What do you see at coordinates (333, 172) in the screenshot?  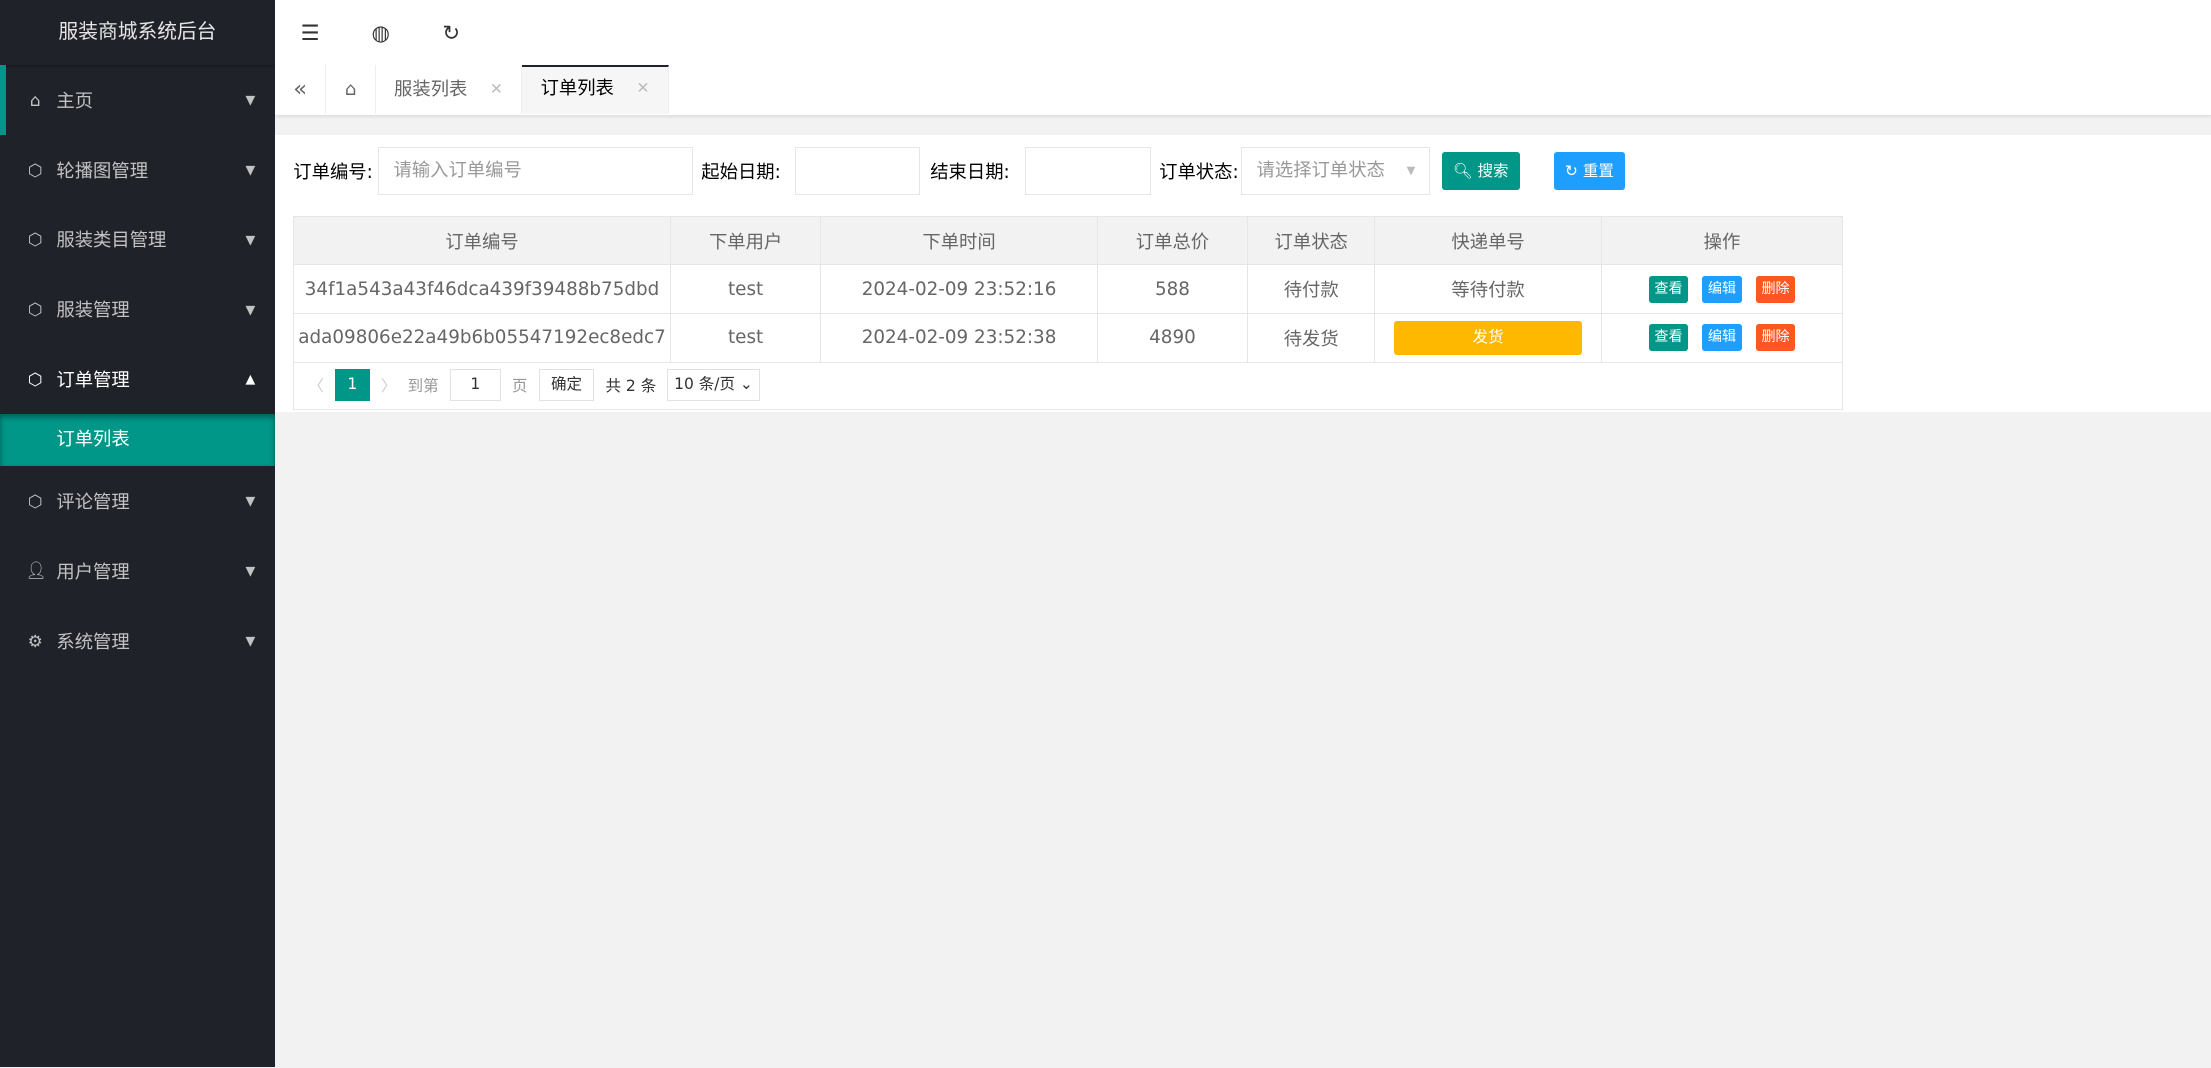 I see `order-no-label: 订单编号:` at bounding box center [333, 172].